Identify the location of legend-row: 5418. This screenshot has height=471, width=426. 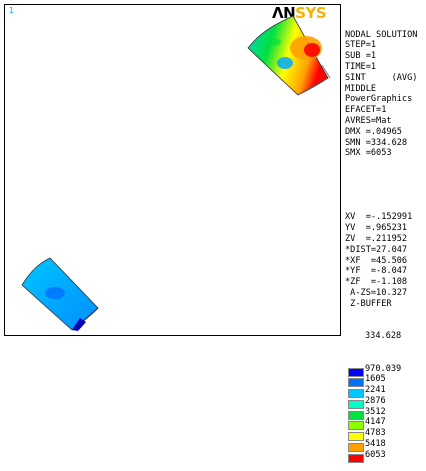
(385, 446).